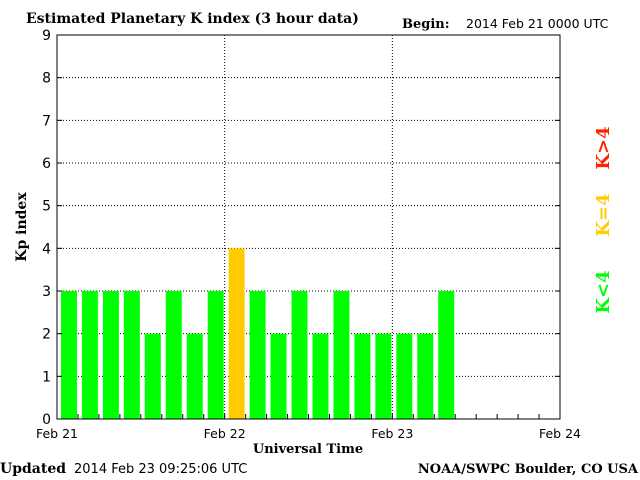 Image resolution: width=640 pixels, height=480 pixels. Describe the element at coordinates (46, 335) in the screenshot. I see `y-tick-label-2: 2` at that location.